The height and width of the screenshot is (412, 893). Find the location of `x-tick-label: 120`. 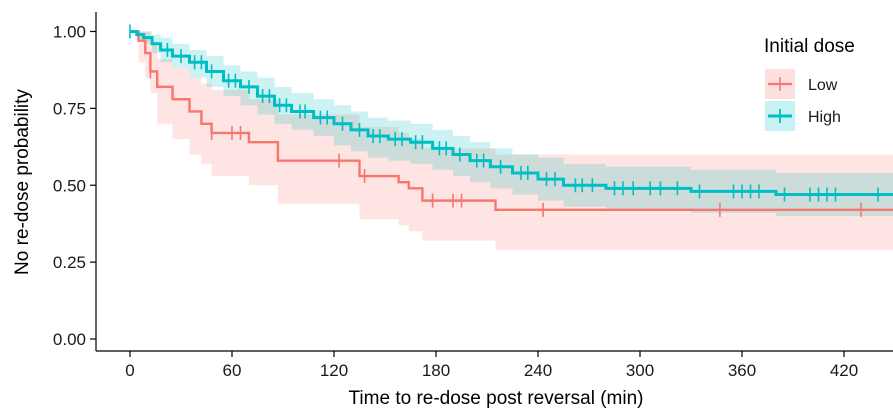

x-tick-label: 120 is located at coordinates (334, 370).